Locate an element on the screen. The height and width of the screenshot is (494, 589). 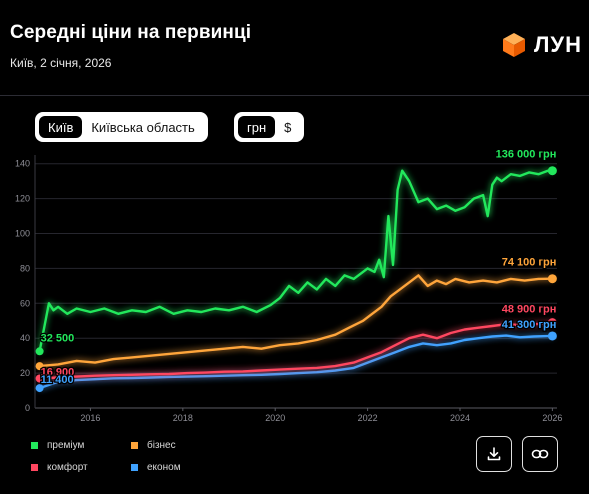
copy-link-button is located at coordinates (540, 454).